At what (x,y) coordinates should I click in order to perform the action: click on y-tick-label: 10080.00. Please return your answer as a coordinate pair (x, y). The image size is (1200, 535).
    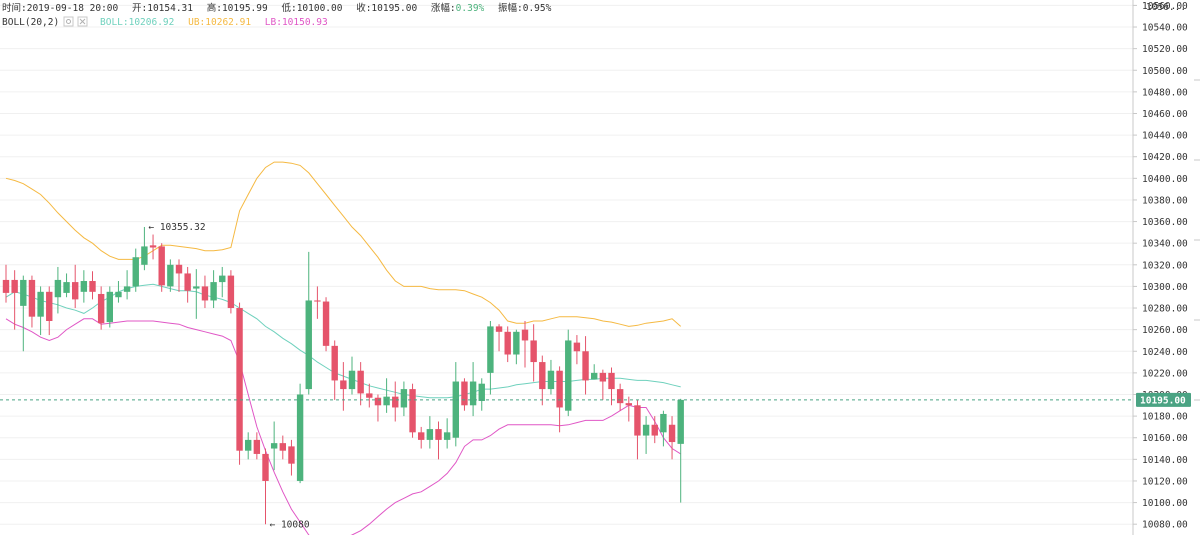
    Looking at the image, I should click on (1165, 525).